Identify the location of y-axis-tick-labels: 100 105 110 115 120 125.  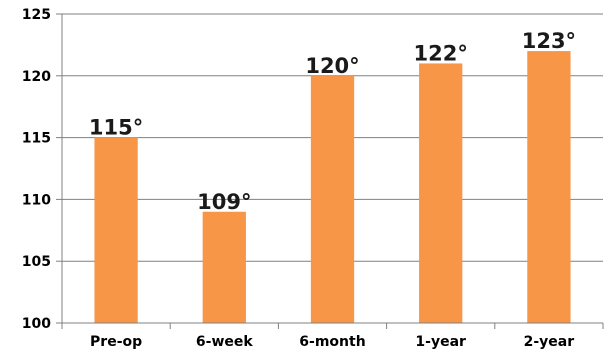
(36, 169).